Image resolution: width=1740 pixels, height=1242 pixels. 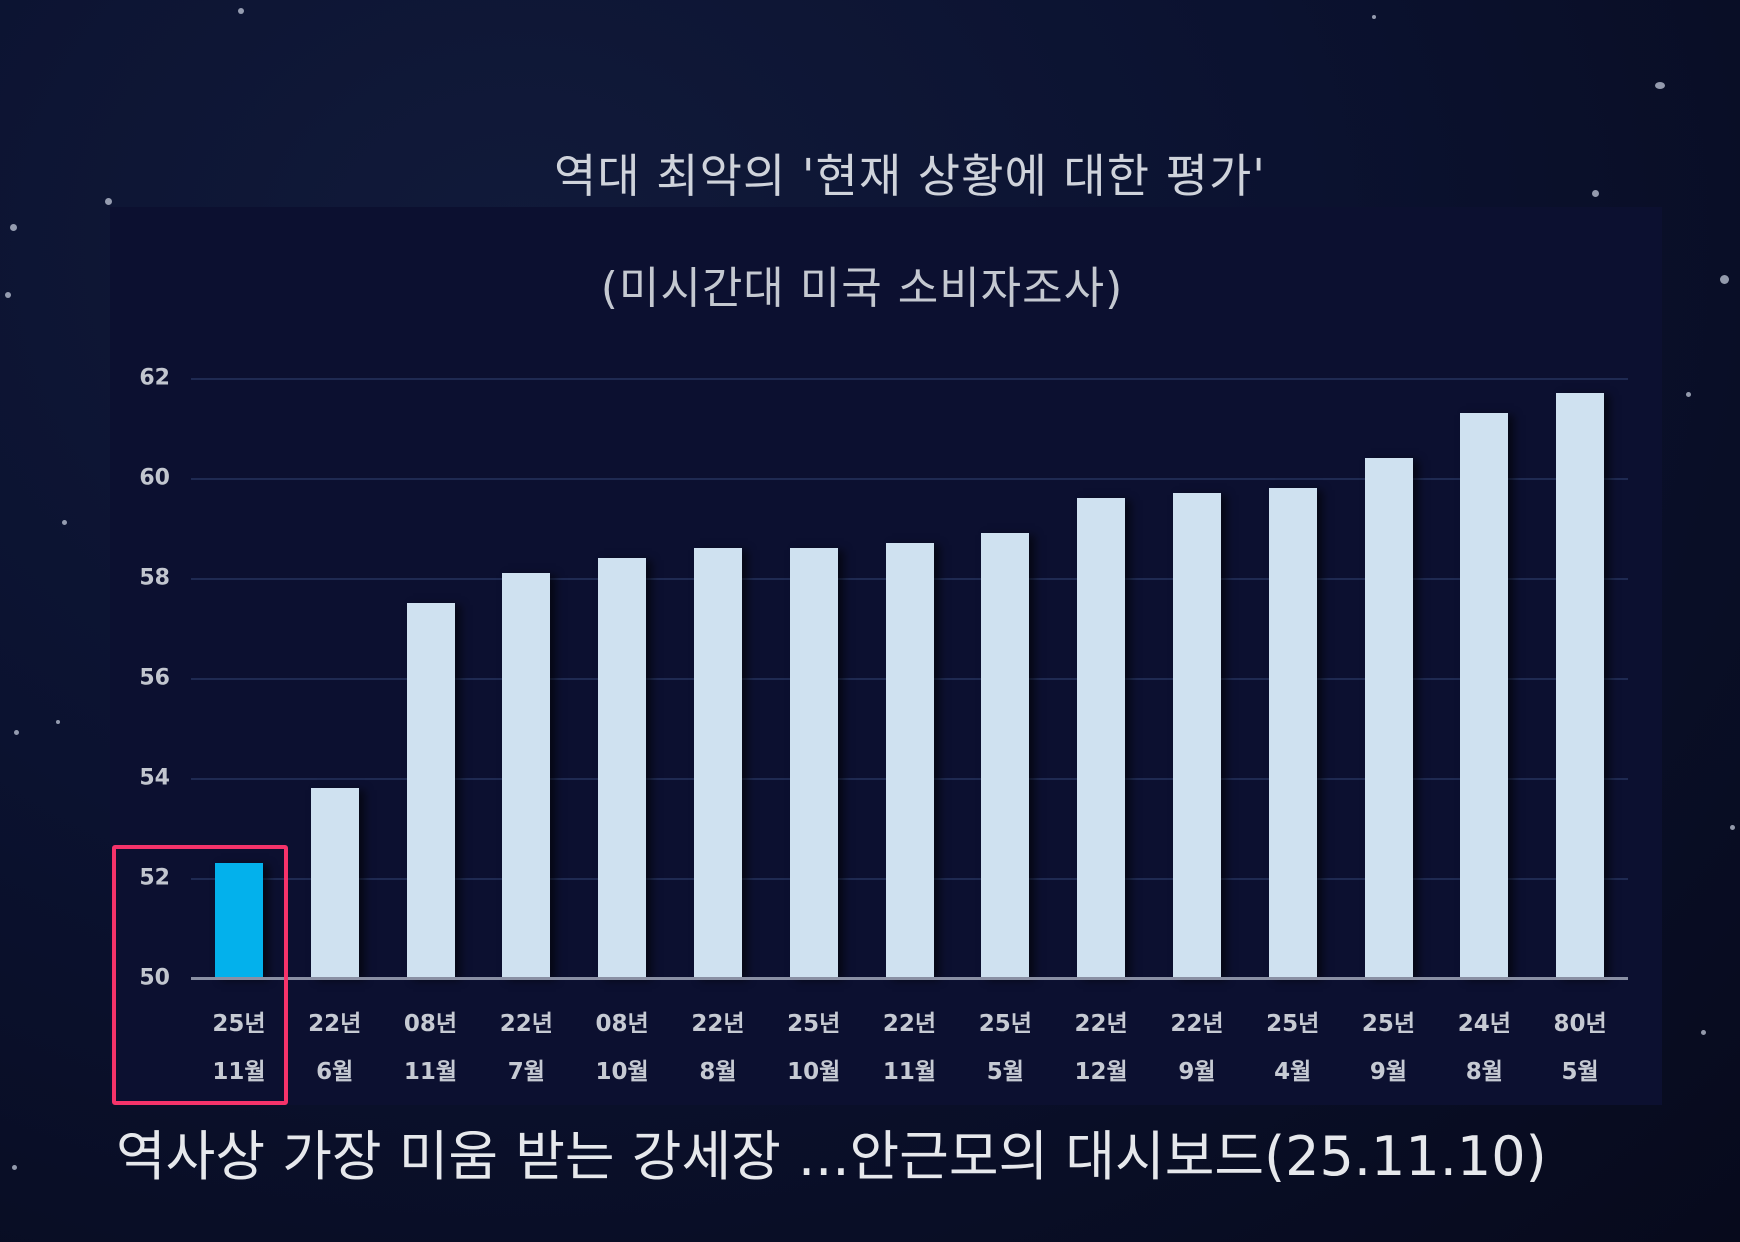 I want to click on highlight-box, so click(x=200, y=975).